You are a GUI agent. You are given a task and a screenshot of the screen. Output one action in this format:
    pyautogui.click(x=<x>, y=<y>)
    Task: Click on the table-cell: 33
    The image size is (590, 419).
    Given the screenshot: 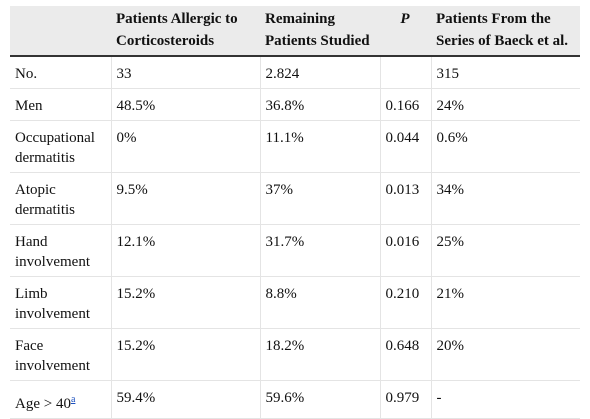 What is the action you would take?
    pyautogui.click(x=185, y=72)
    